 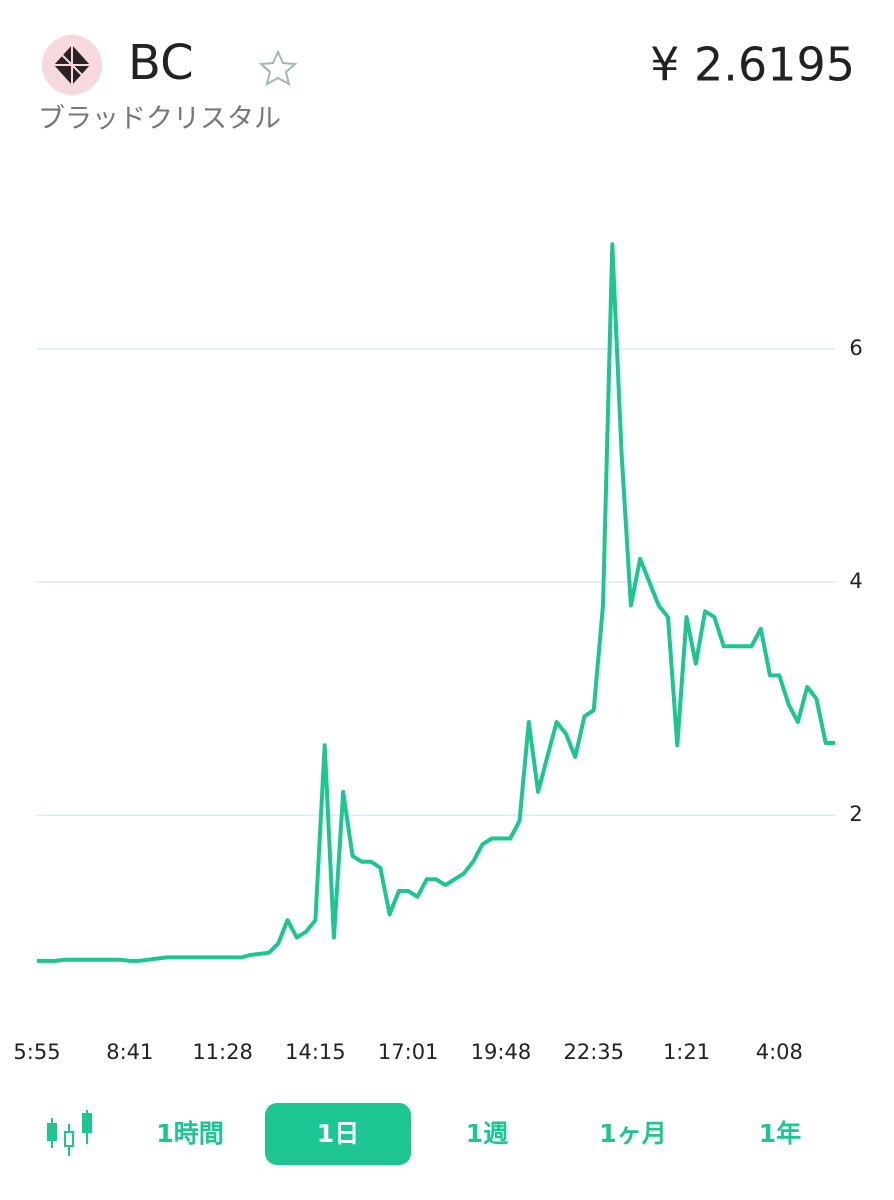 I want to click on x-tick-label: 22:35, so click(x=593, y=1052).